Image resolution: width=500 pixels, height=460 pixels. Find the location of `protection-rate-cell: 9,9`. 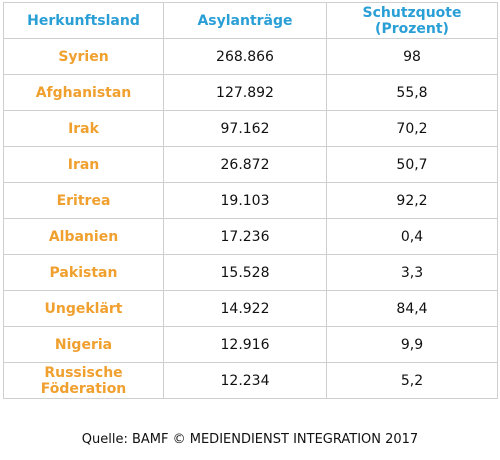

protection-rate-cell: 9,9 is located at coordinates (412, 344).